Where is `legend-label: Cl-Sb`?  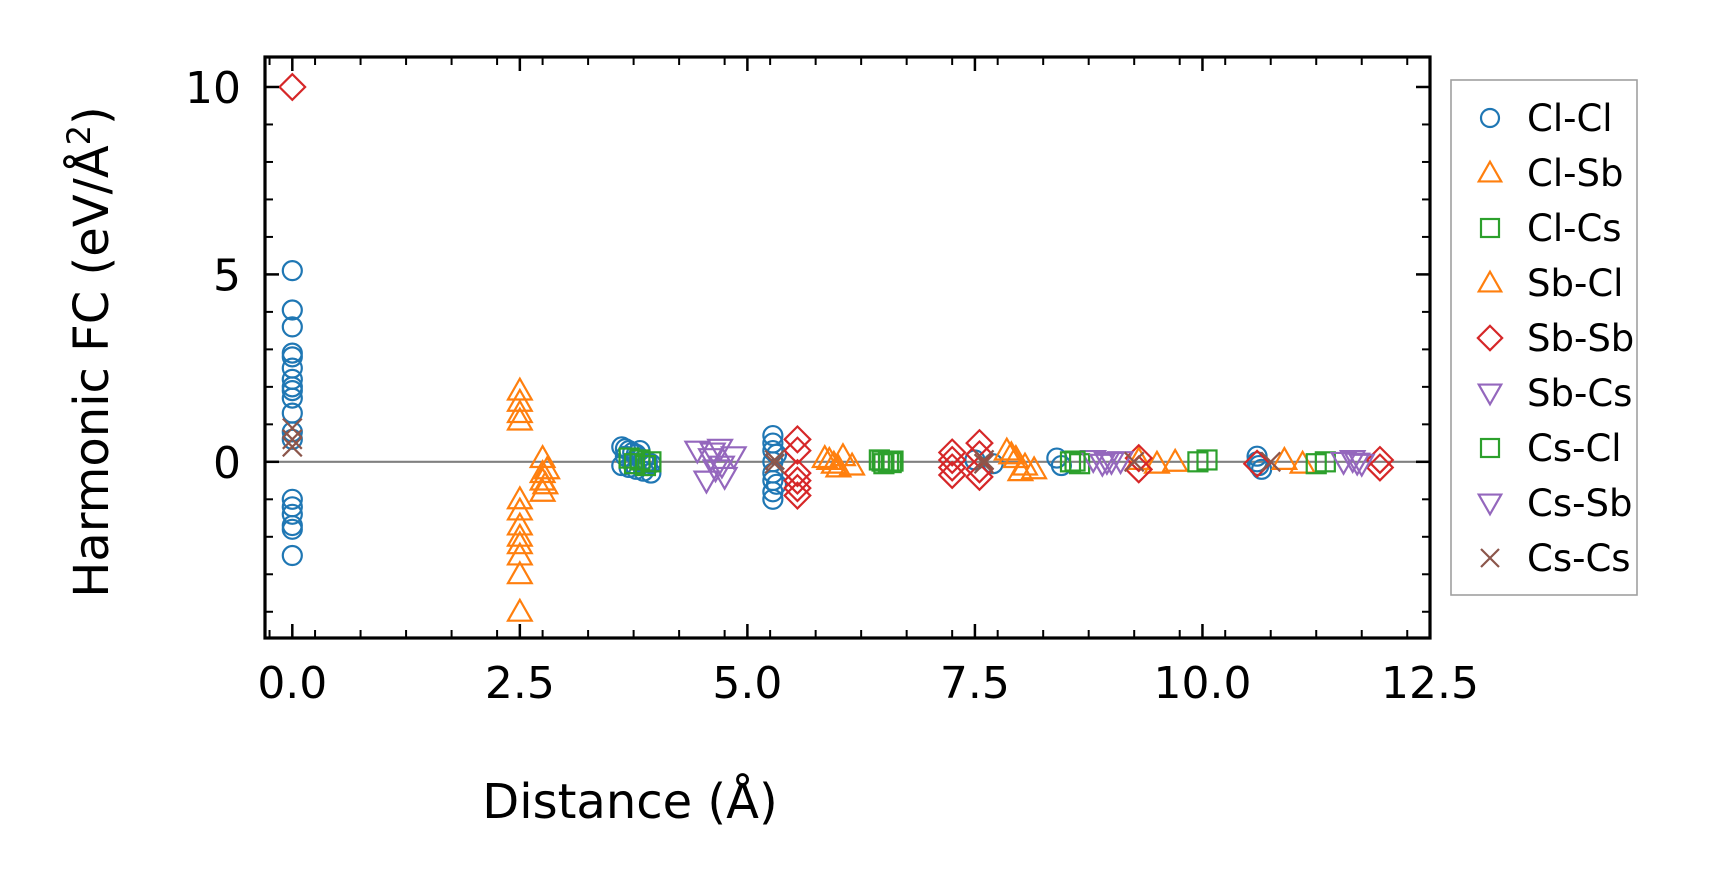
legend-label: Cl-Sb is located at coordinates (1575, 173).